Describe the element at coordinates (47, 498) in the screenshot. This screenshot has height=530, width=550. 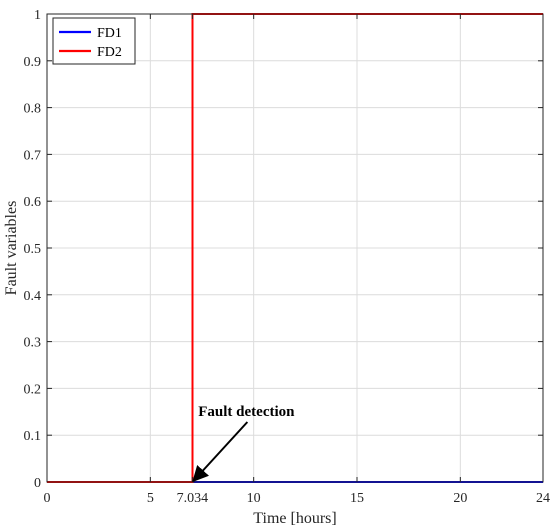
I see `x-tick-label-0: 0` at that location.